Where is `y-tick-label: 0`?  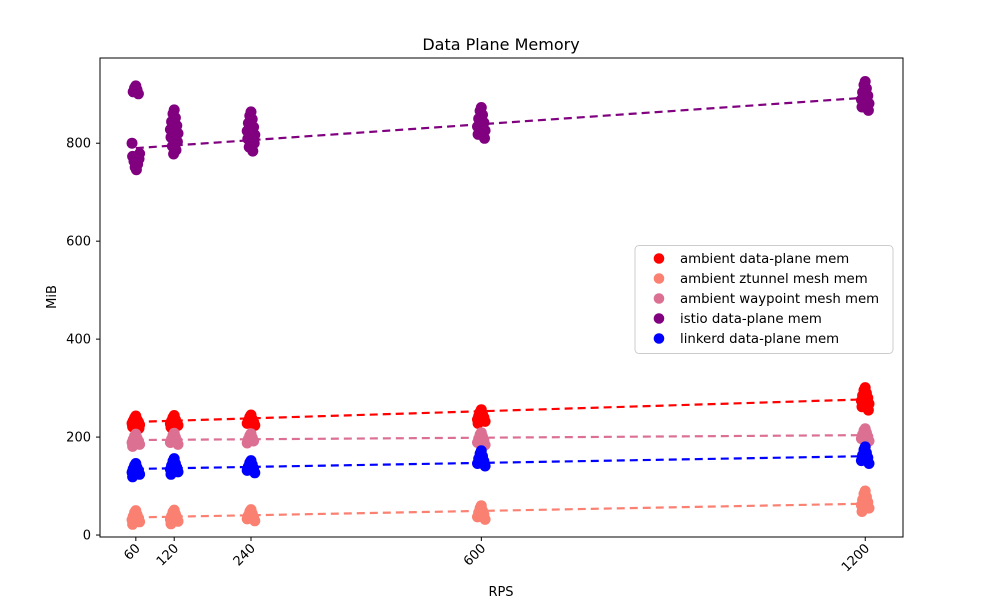 y-tick-label: 0 is located at coordinates (87, 536).